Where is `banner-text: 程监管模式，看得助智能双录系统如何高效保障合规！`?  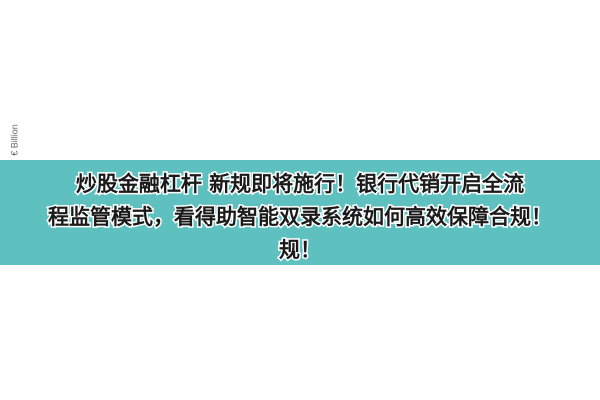 banner-text: 程监管模式，看得助智能双录系统如何高效保障合规！ is located at coordinates (300, 217).